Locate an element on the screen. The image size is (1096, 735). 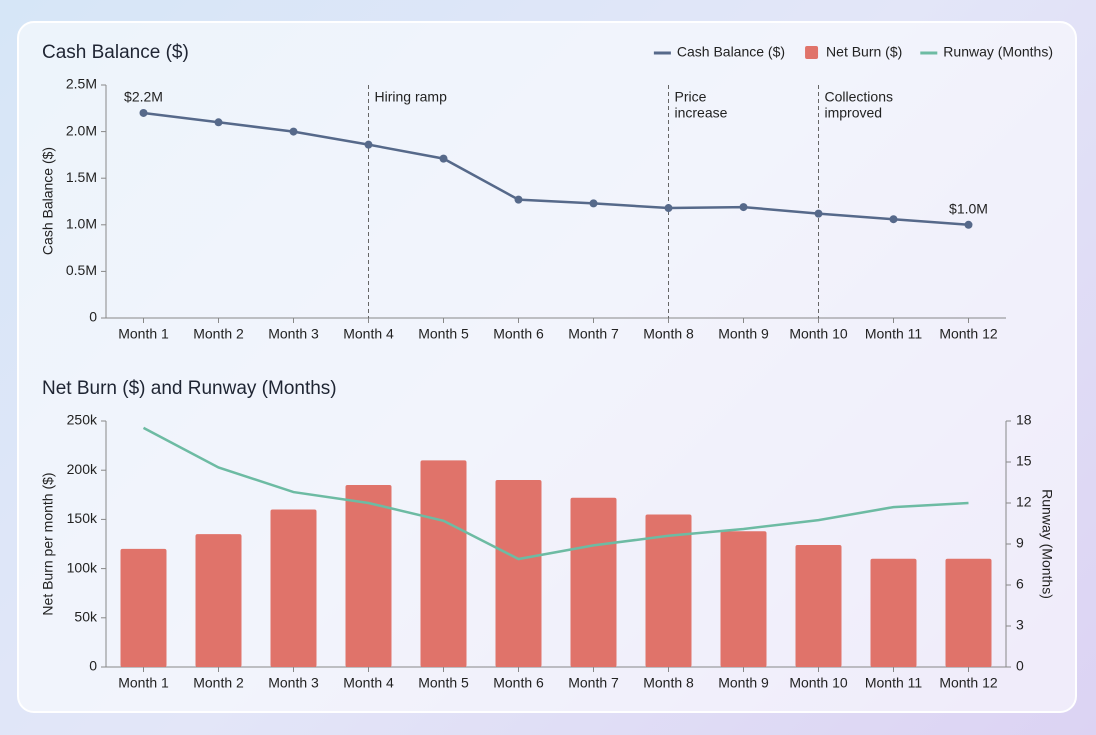
annotation-label: improved is located at coordinates (854, 113).